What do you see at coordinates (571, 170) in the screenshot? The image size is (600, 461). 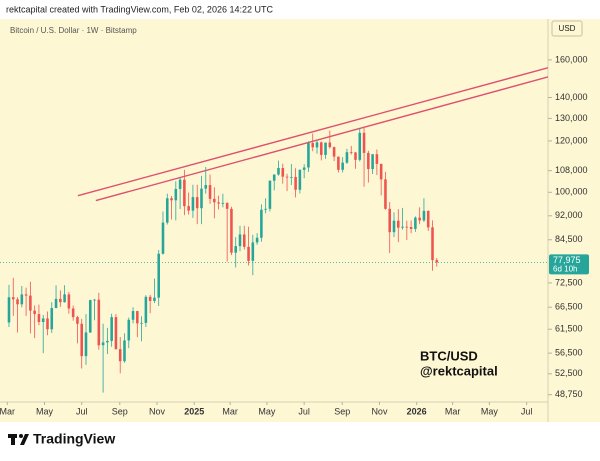 I see `y-tick-label: 108,000` at bounding box center [571, 170].